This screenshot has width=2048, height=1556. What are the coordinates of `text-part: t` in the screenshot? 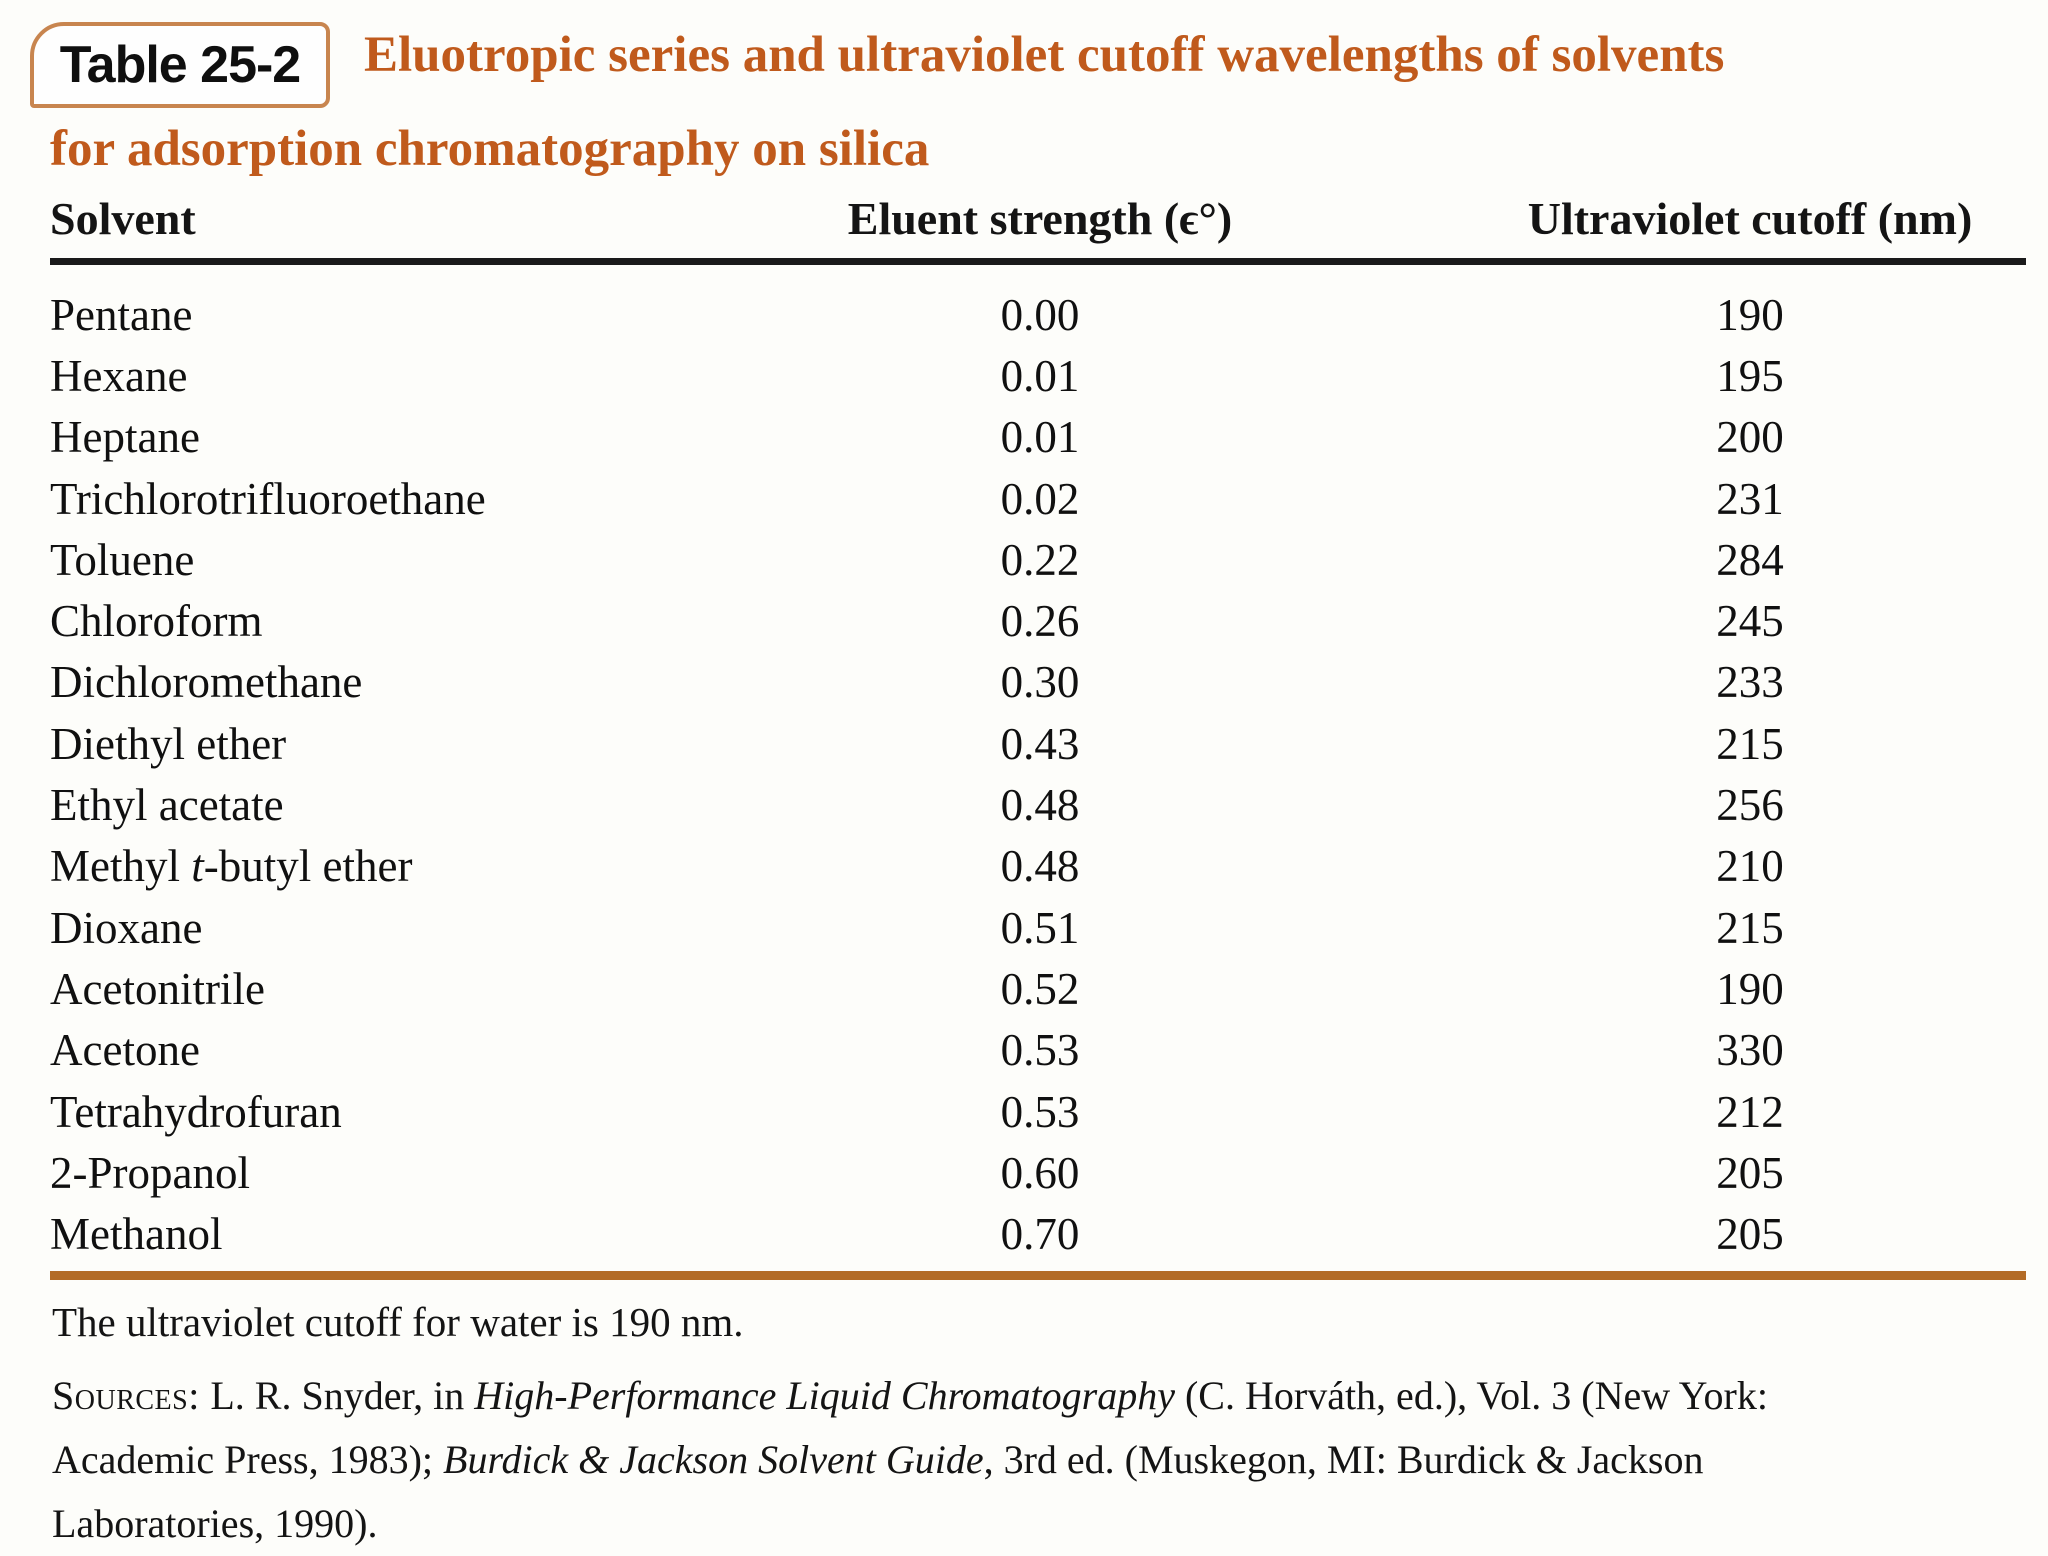 It's located at (197, 866).